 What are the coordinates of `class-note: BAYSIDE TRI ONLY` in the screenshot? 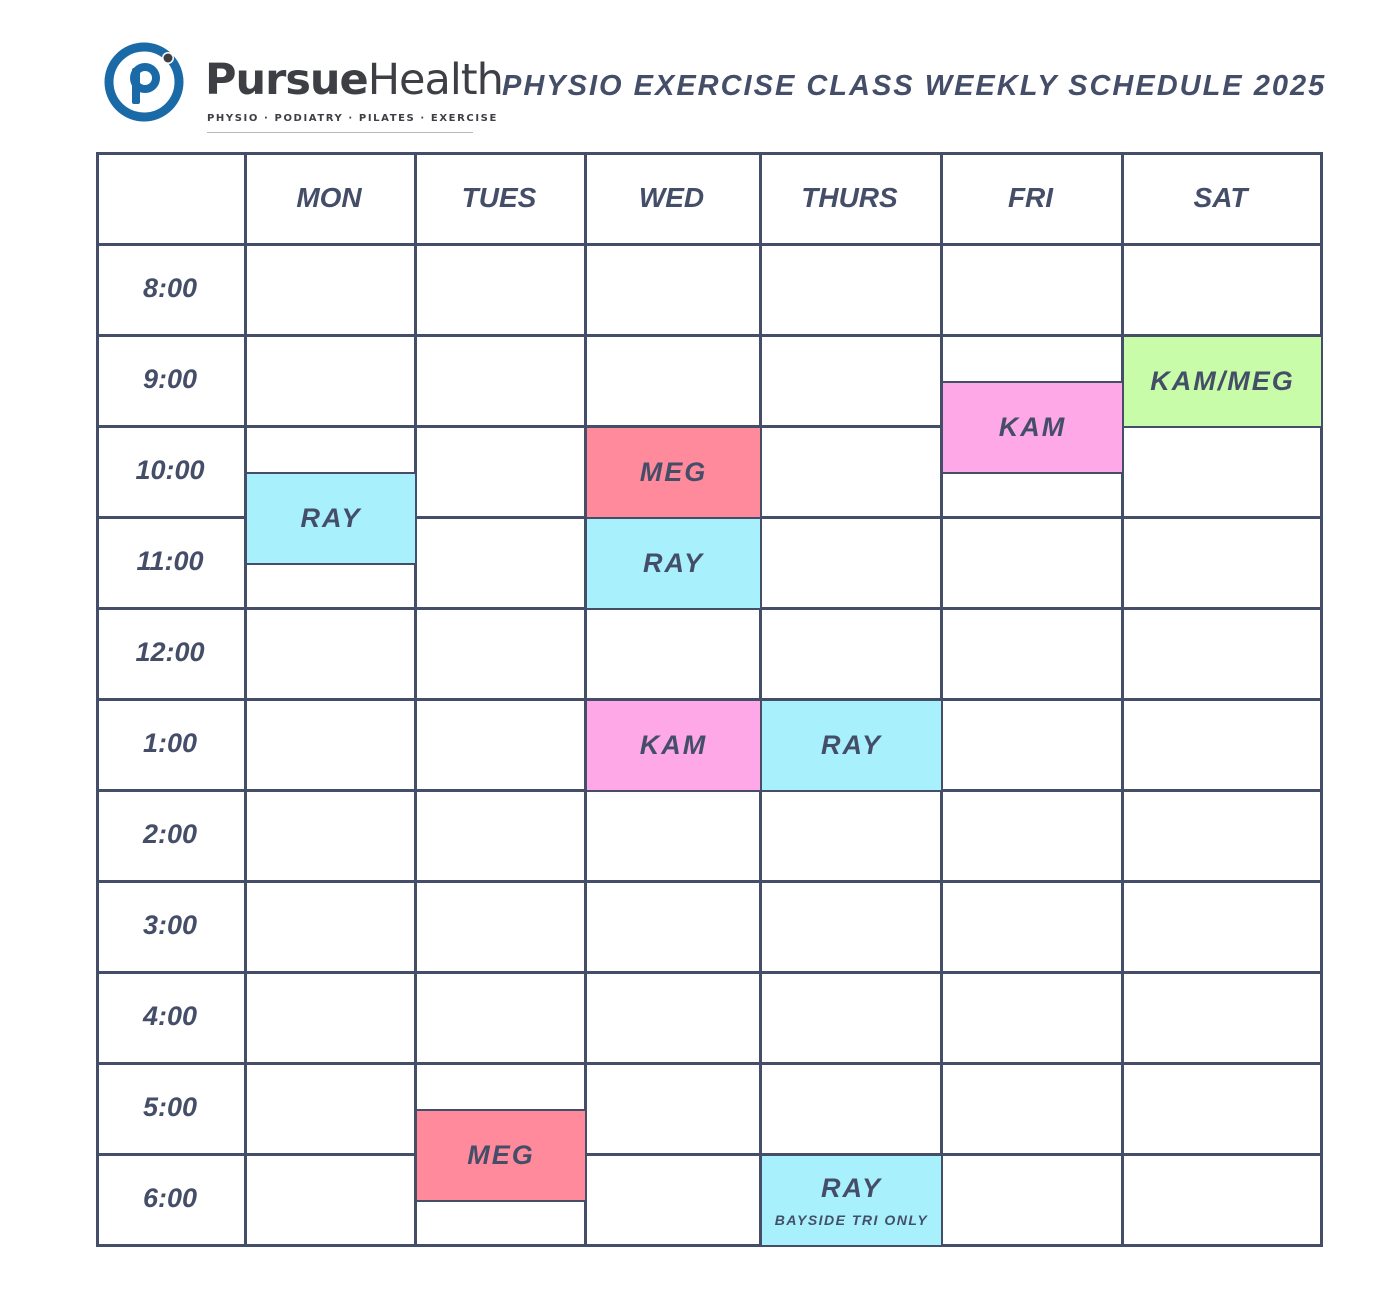 It's located at (851, 1220).